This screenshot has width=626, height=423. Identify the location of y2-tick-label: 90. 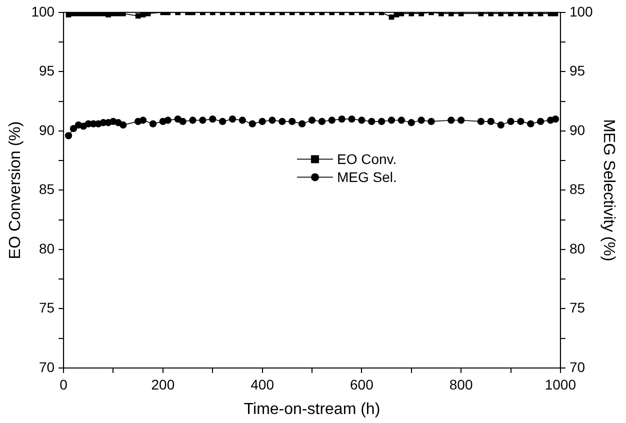
(577, 130).